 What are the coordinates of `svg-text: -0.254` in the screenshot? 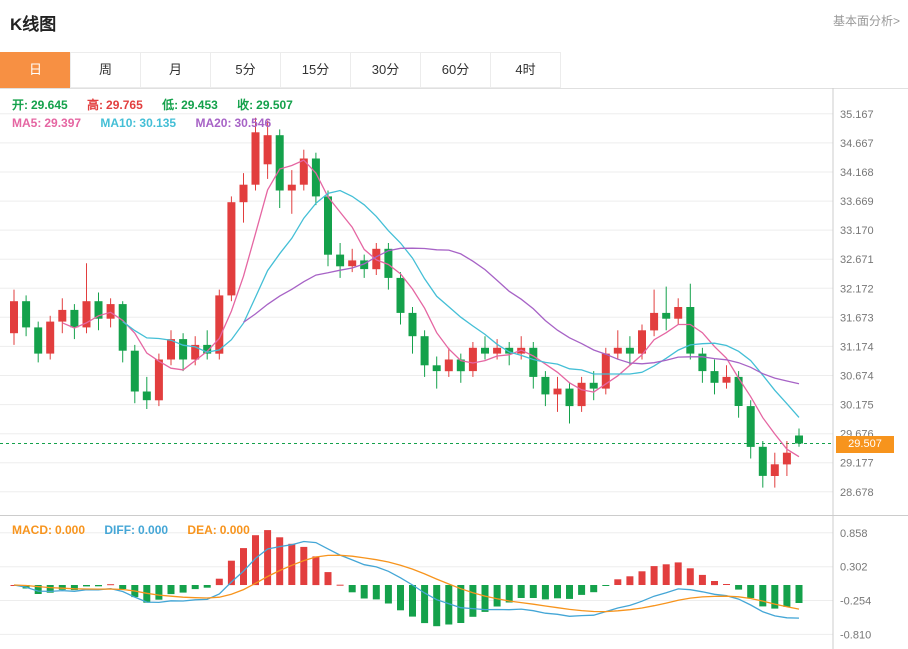 It's located at (855, 602).